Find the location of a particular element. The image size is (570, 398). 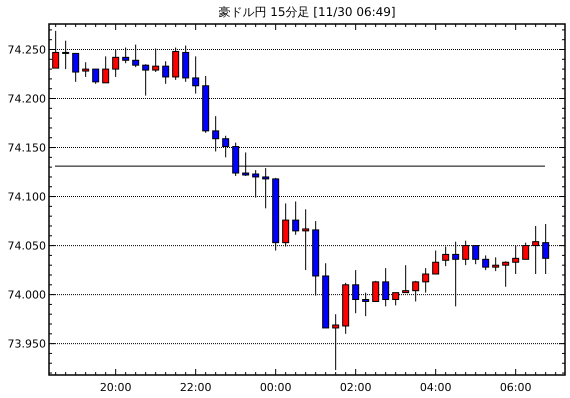

y-tick-label: 74.100 is located at coordinates (27, 197).